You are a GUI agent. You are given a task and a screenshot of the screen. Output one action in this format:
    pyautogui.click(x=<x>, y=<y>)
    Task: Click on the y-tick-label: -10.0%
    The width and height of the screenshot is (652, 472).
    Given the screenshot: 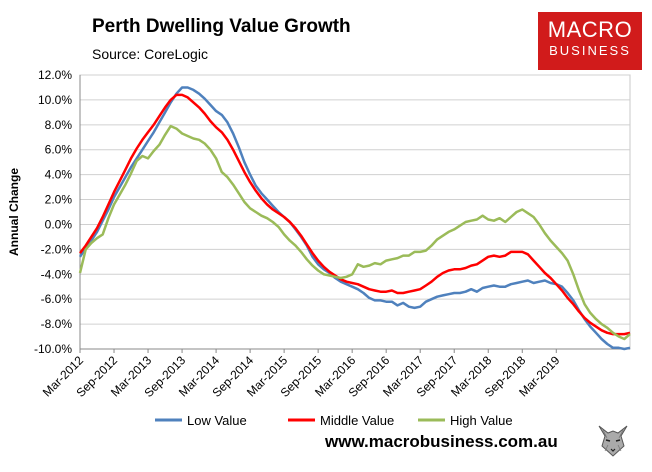 What is the action you would take?
    pyautogui.click(x=53, y=349)
    